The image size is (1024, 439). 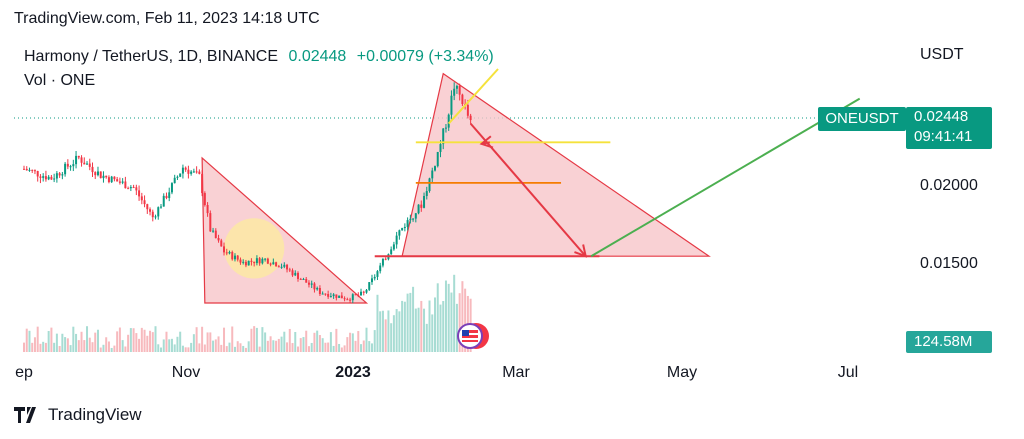 What do you see at coordinates (941, 116) in the screenshot?
I see `last-price-tag-value: 0.02448` at bounding box center [941, 116].